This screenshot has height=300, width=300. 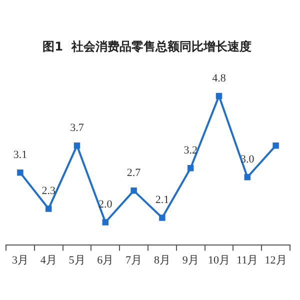 I want to click on data-label: 3.2, so click(x=191, y=150).